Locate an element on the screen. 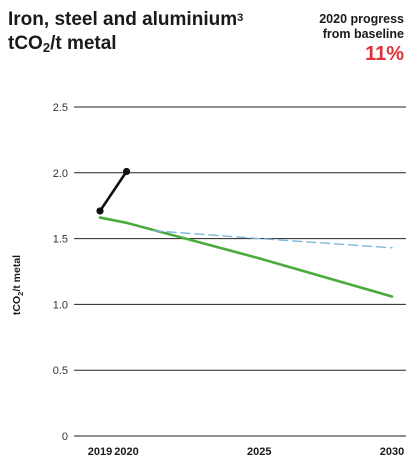 This screenshot has width=406, height=462. progress-label-line-2: from baseline is located at coordinates (363, 34).